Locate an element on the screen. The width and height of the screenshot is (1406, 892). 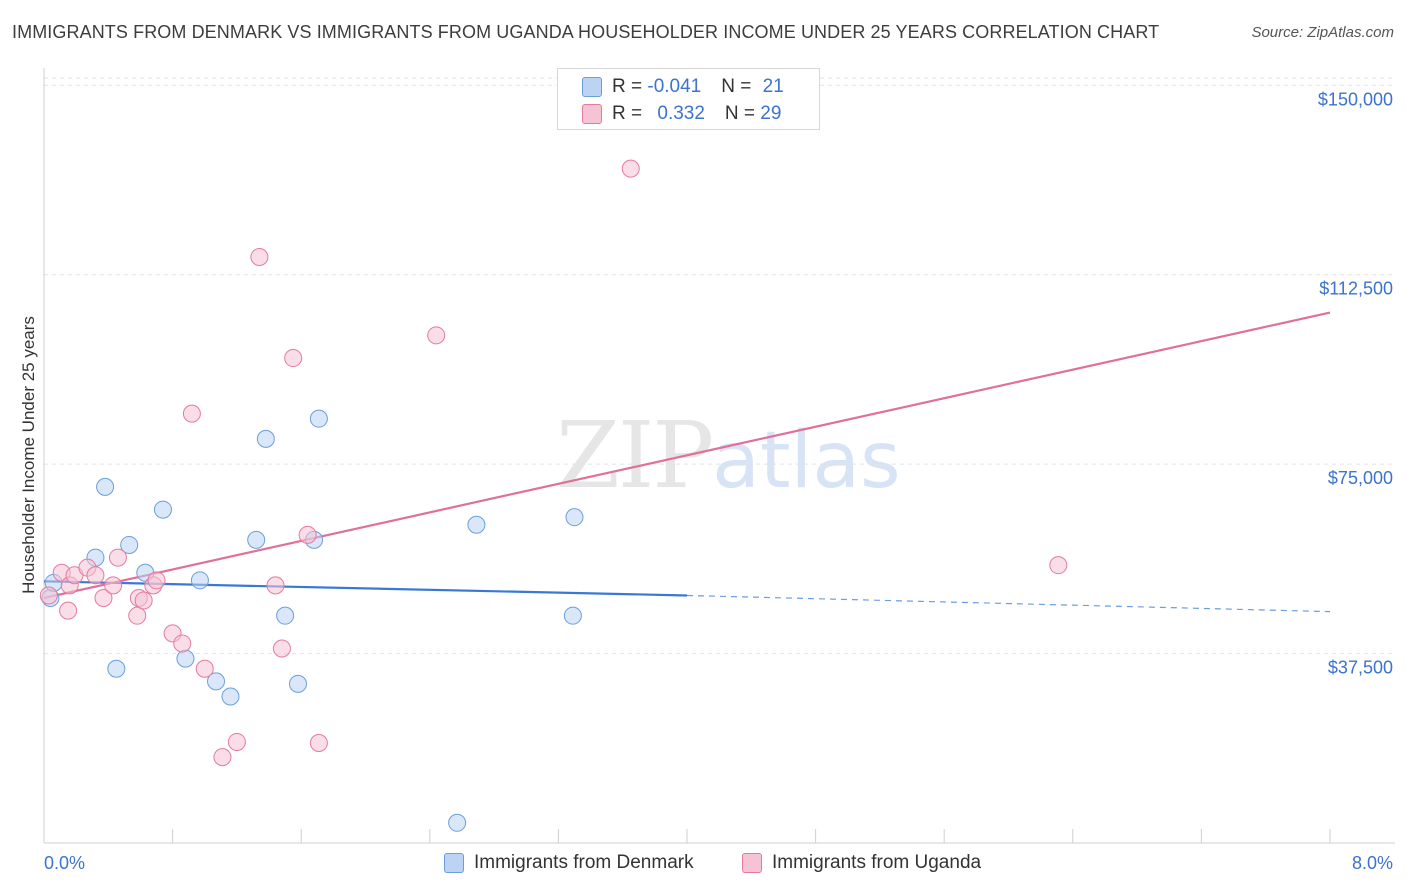
denmark-r-value: -0.041 is located at coordinates (674, 86).